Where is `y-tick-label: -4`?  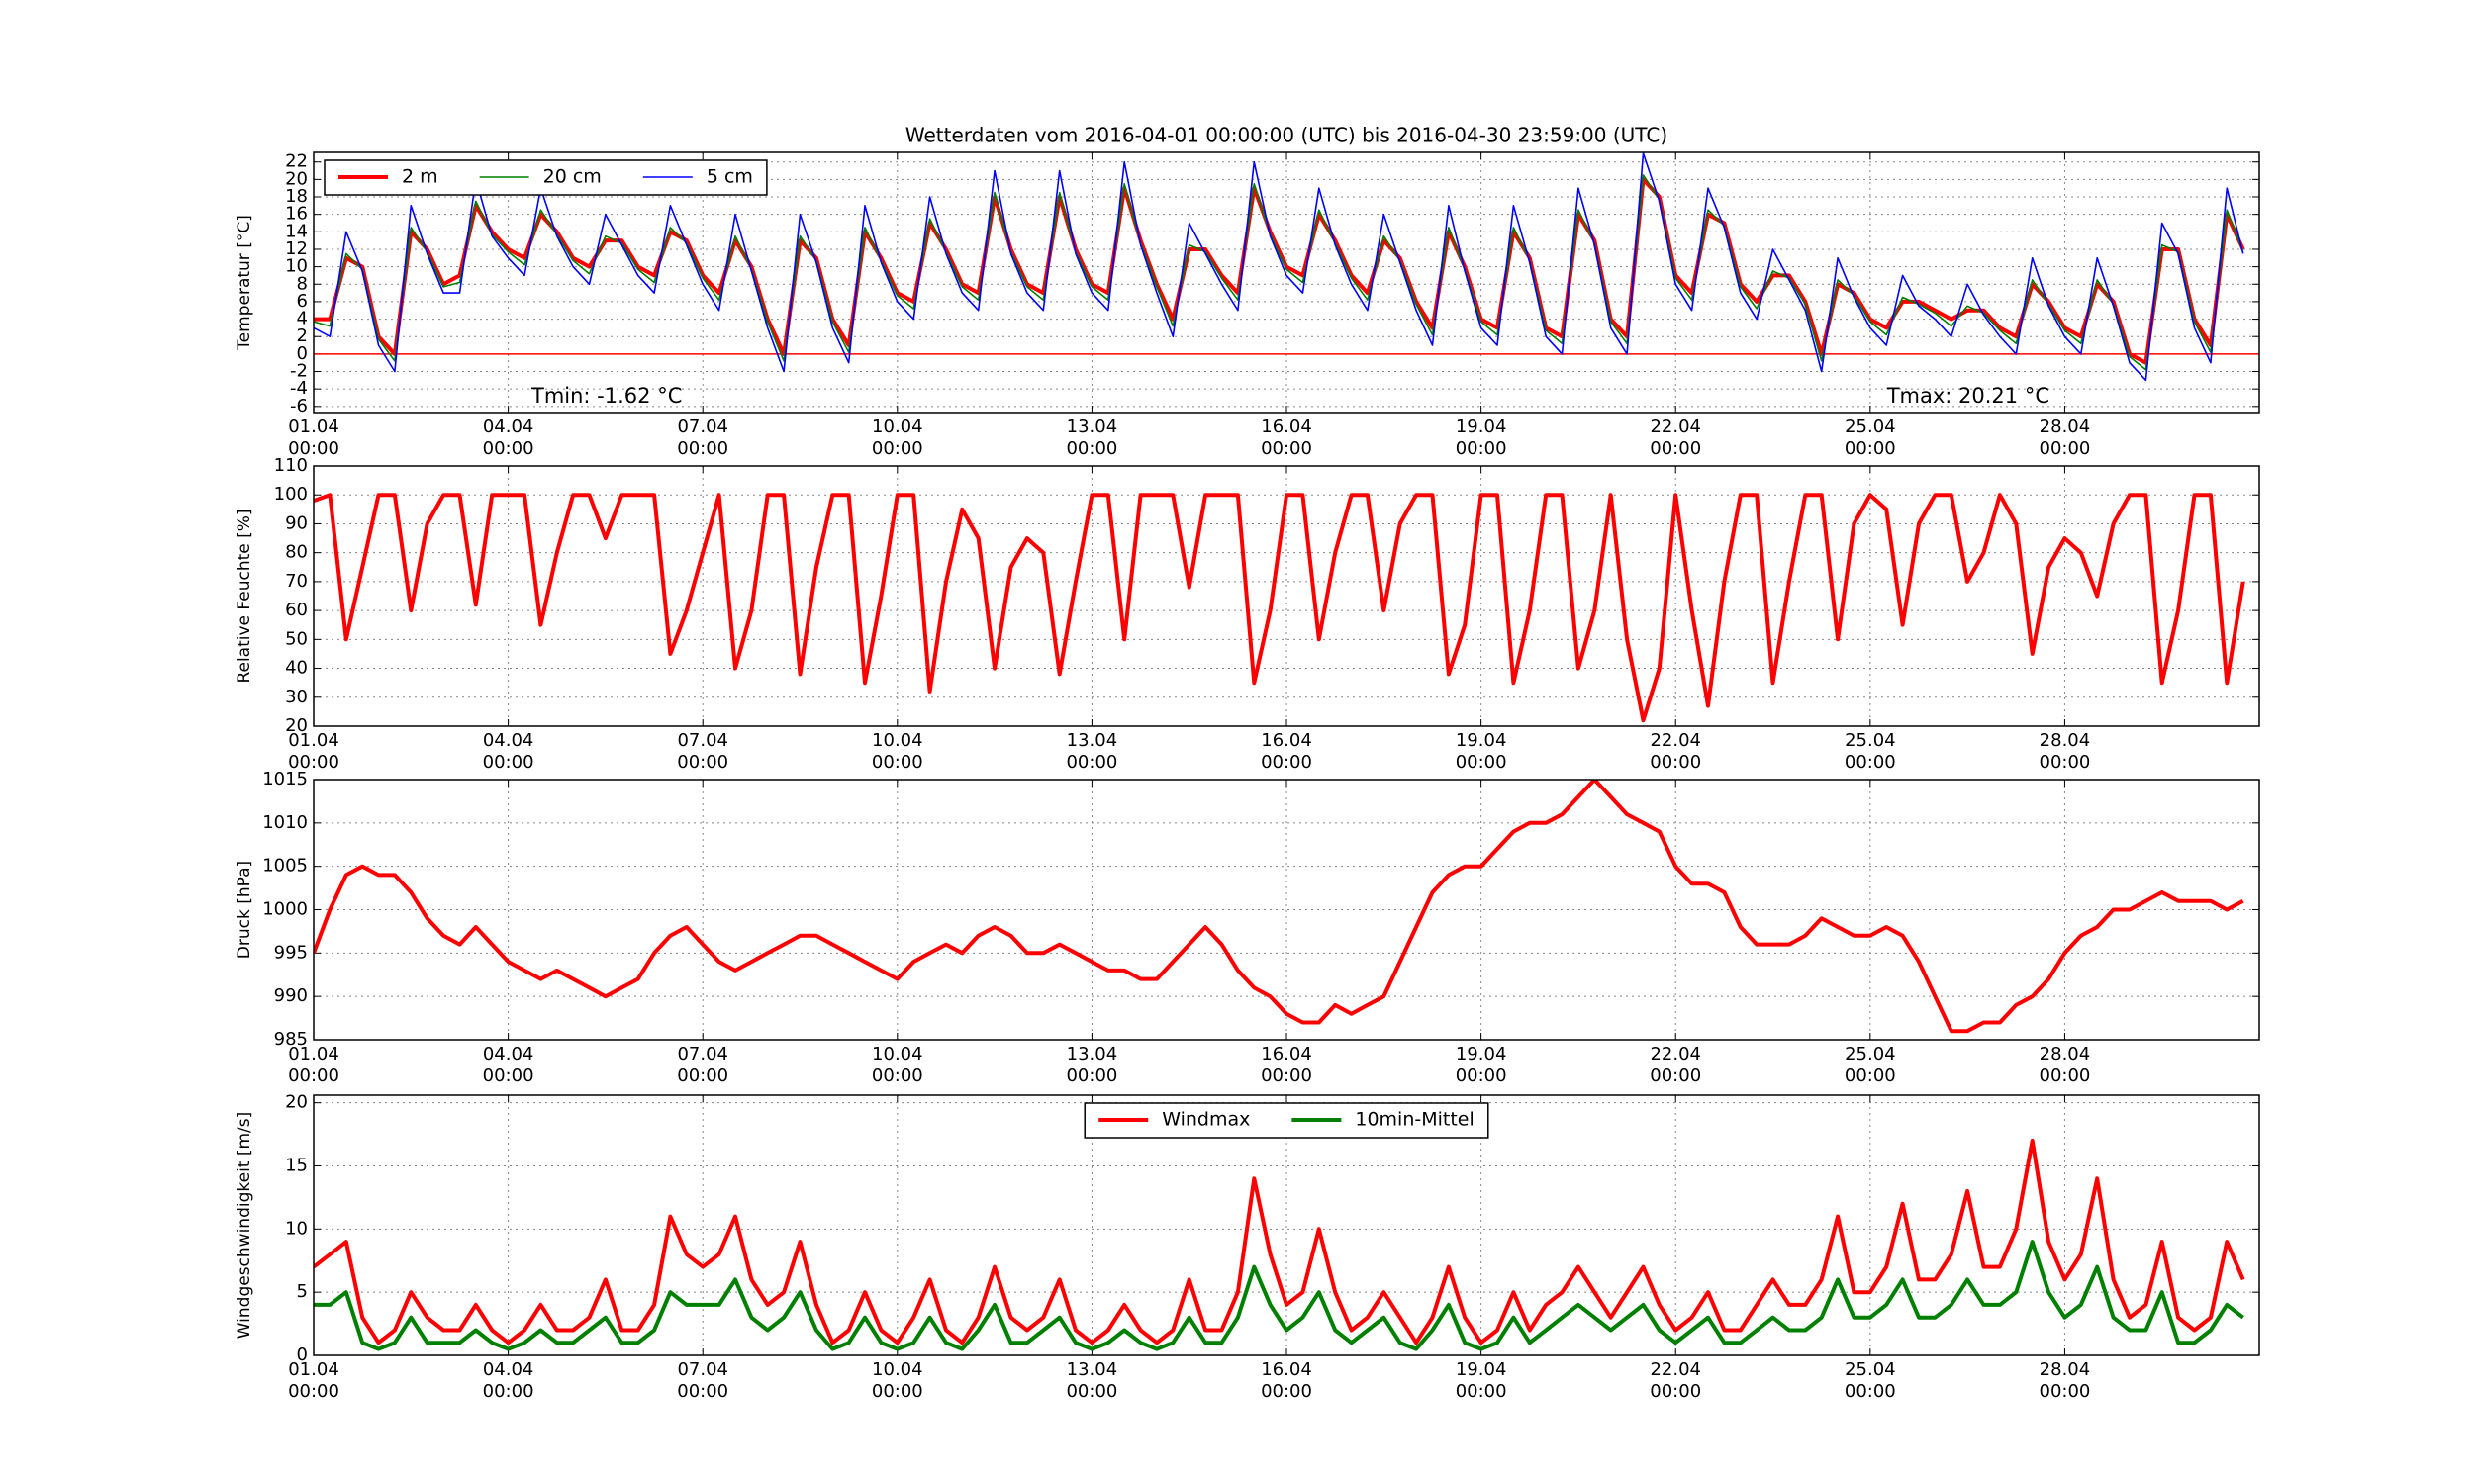 y-tick-label: -4 is located at coordinates (299, 388).